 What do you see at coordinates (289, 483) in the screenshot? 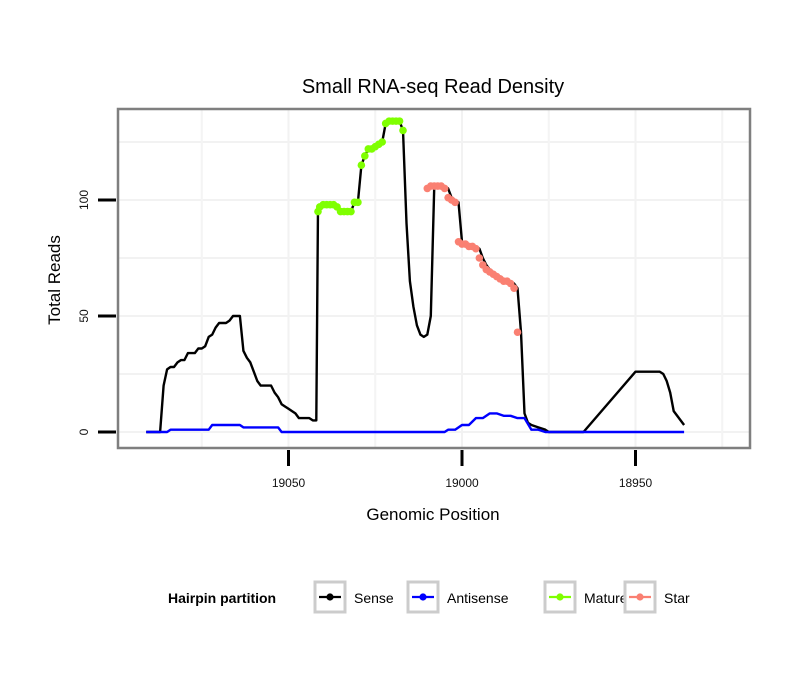
I see `x-tick-label: 19050` at bounding box center [289, 483].